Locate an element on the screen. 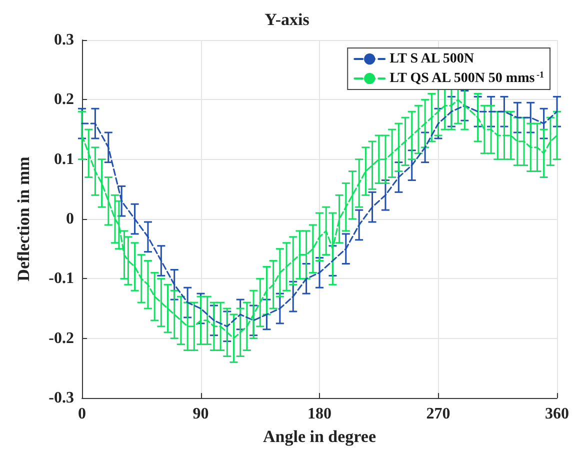 This screenshot has height=461, width=574. x-tick-label: 0 is located at coordinates (82, 414).